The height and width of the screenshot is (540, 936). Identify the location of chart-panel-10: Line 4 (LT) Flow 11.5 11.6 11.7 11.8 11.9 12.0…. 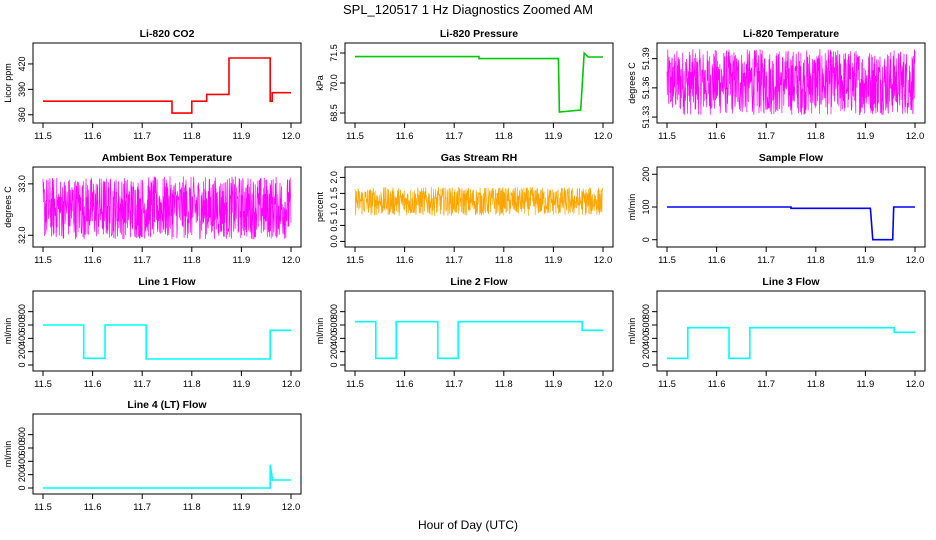
(152, 456).